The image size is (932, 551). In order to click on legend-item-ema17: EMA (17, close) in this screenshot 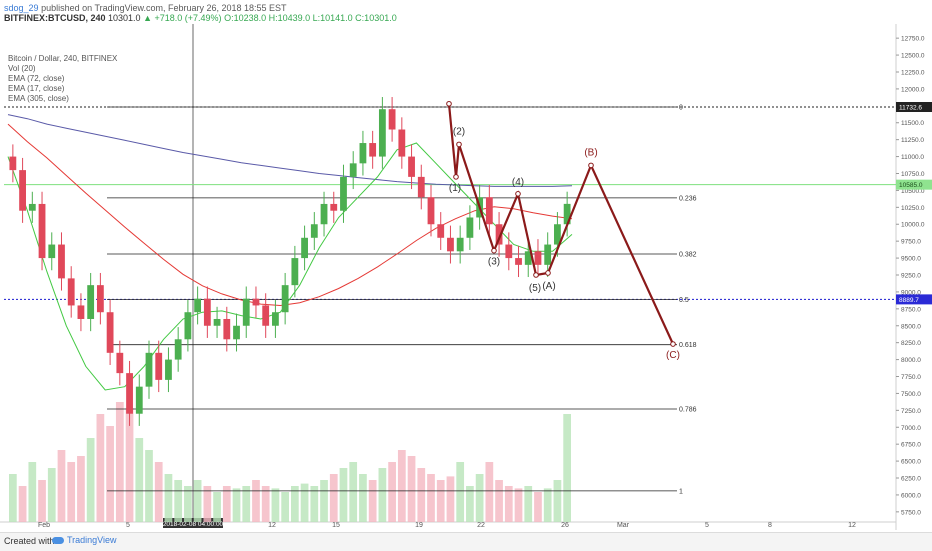, I will do `click(36, 88)`.